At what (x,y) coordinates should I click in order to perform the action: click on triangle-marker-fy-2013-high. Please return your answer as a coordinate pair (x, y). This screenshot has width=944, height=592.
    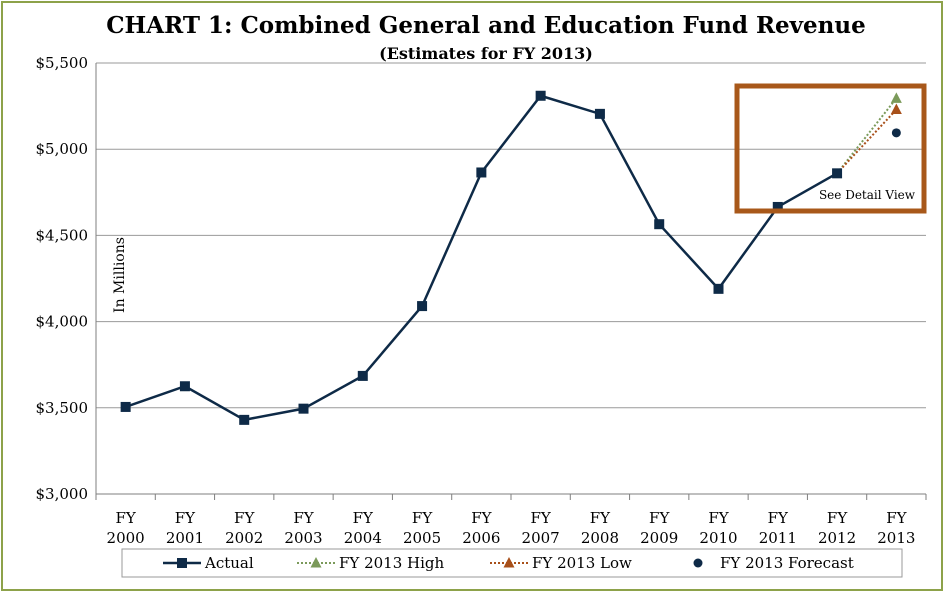
    Looking at the image, I should click on (896, 97).